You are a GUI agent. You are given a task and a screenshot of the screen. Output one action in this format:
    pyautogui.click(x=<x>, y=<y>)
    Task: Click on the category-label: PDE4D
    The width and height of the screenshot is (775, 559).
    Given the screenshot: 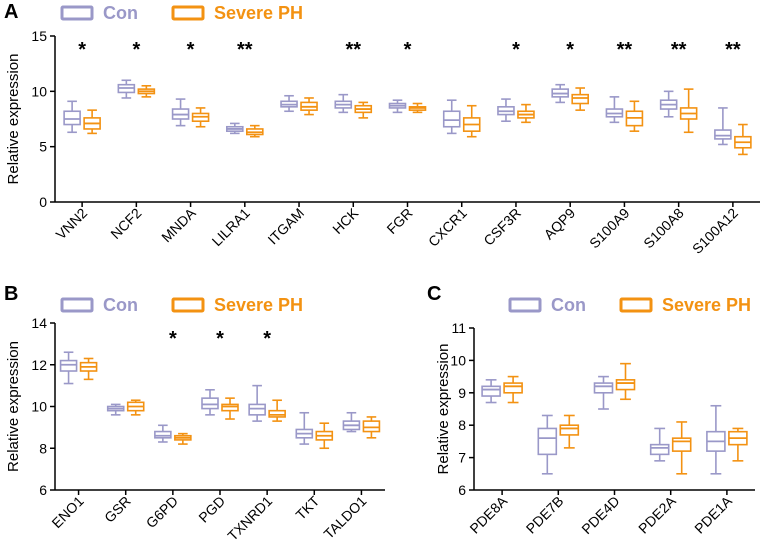 What is the action you would take?
    pyautogui.click(x=600, y=515)
    